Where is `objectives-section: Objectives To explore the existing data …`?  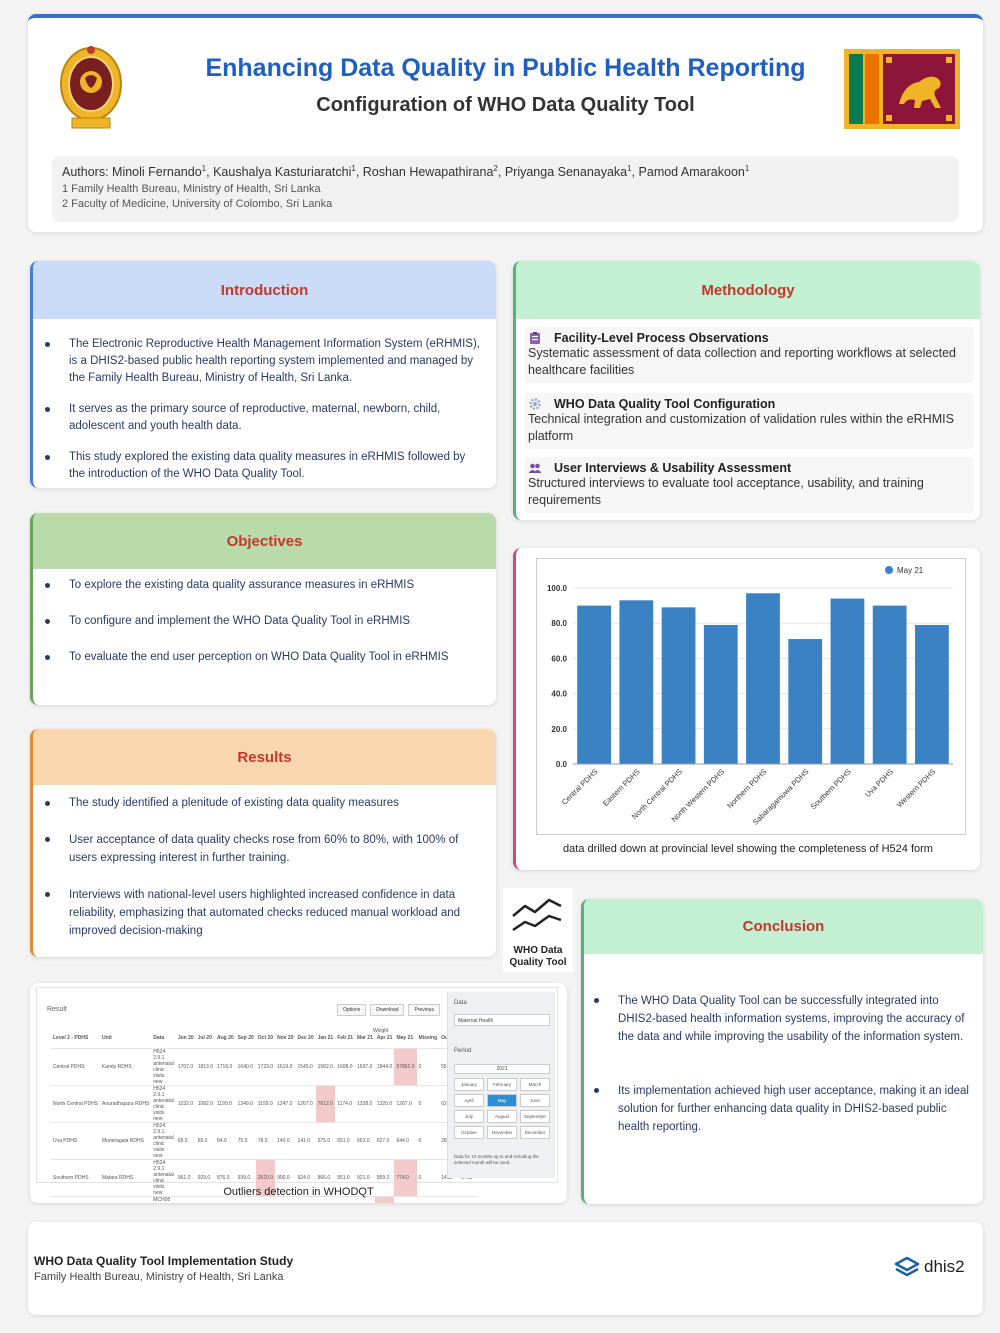
objectives-section: Objectives To explore the existing data … is located at coordinates (263, 609).